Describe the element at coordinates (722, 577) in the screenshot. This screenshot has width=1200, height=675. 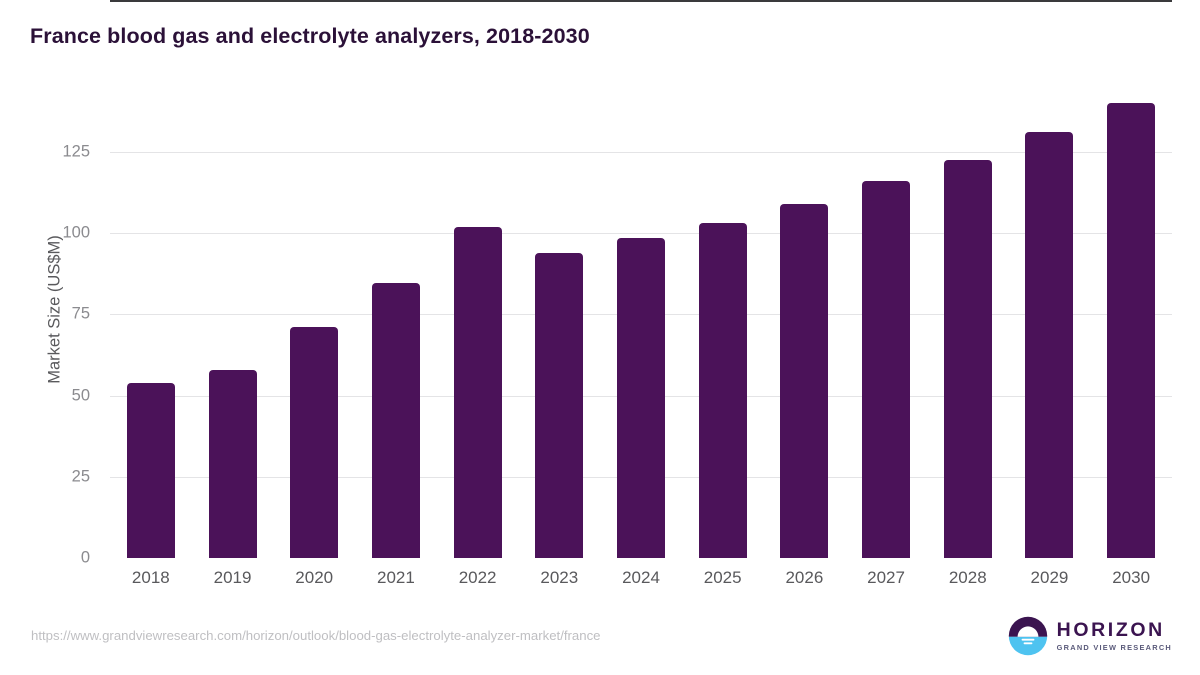
I see `x-tick-label: 2025` at that location.